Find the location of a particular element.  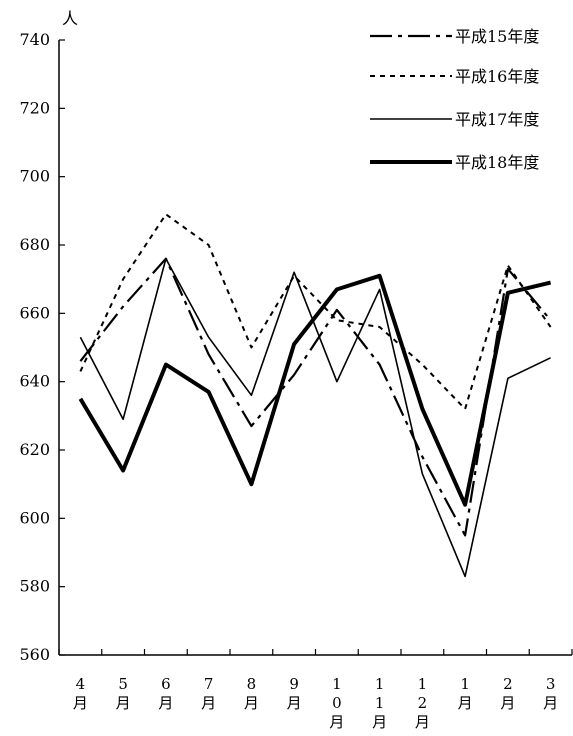

y-tick-label: 660 is located at coordinates (34, 312).